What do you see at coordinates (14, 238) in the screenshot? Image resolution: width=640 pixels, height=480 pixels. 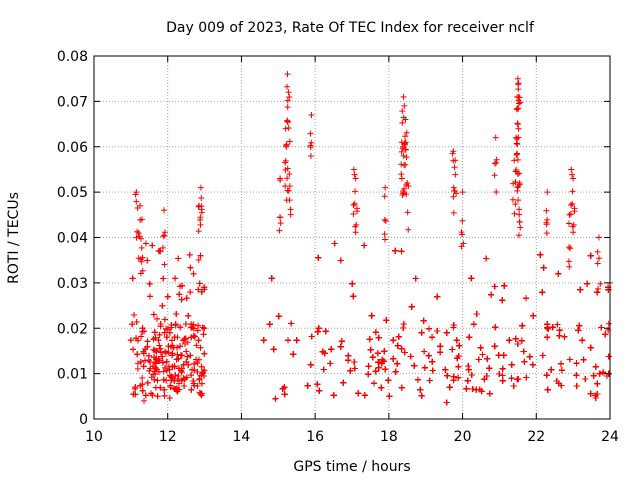 I see `y-axis-label: ROTI / TECUs` at bounding box center [14, 238].